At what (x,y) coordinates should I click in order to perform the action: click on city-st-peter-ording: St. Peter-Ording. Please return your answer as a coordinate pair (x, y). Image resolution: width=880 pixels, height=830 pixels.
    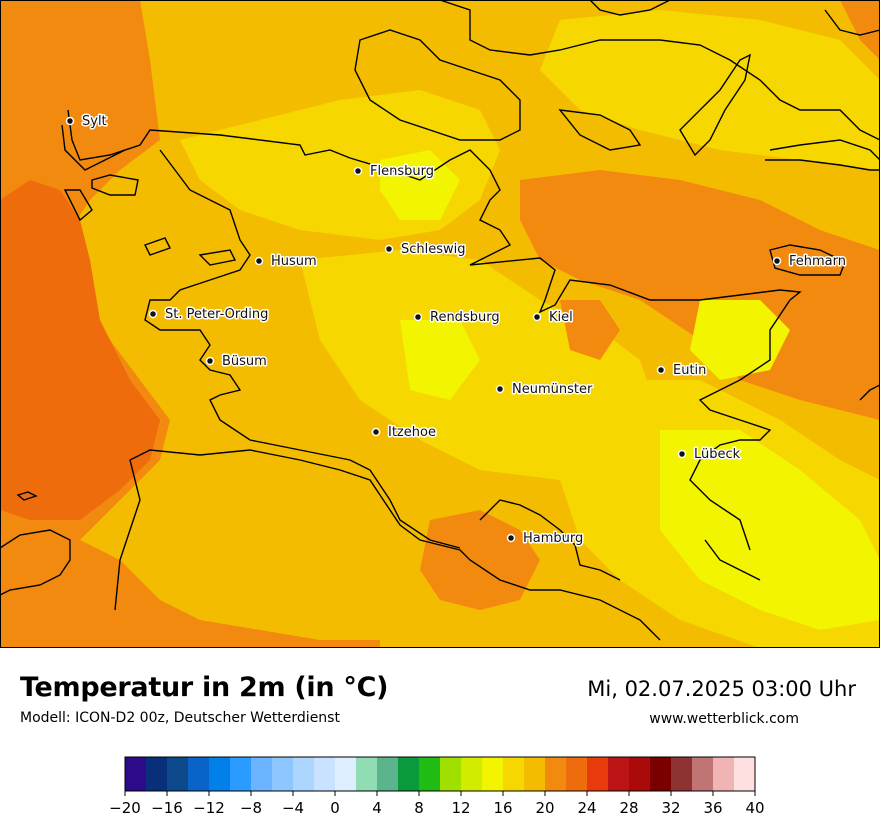
    Looking at the image, I should click on (209, 315).